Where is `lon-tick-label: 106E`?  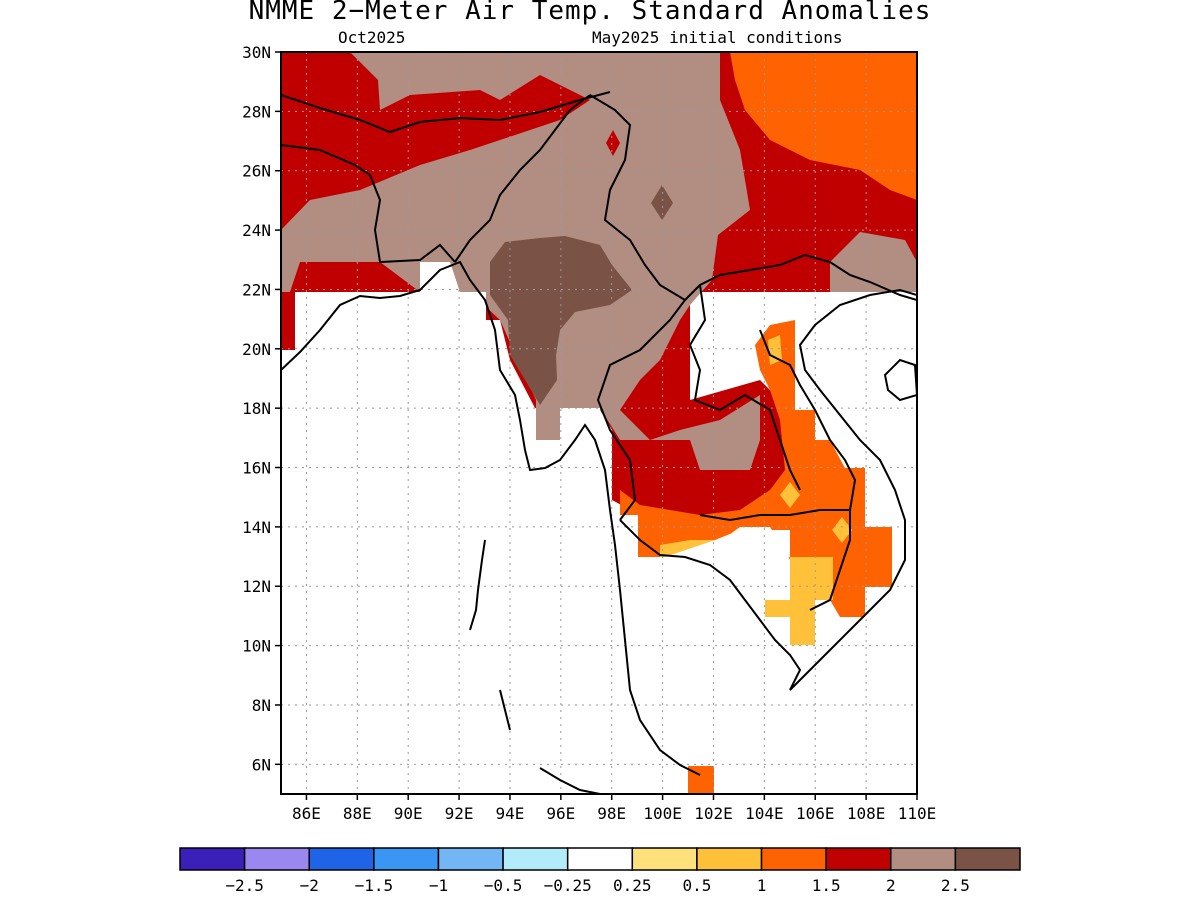
lon-tick-label: 106E is located at coordinates (815, 813).